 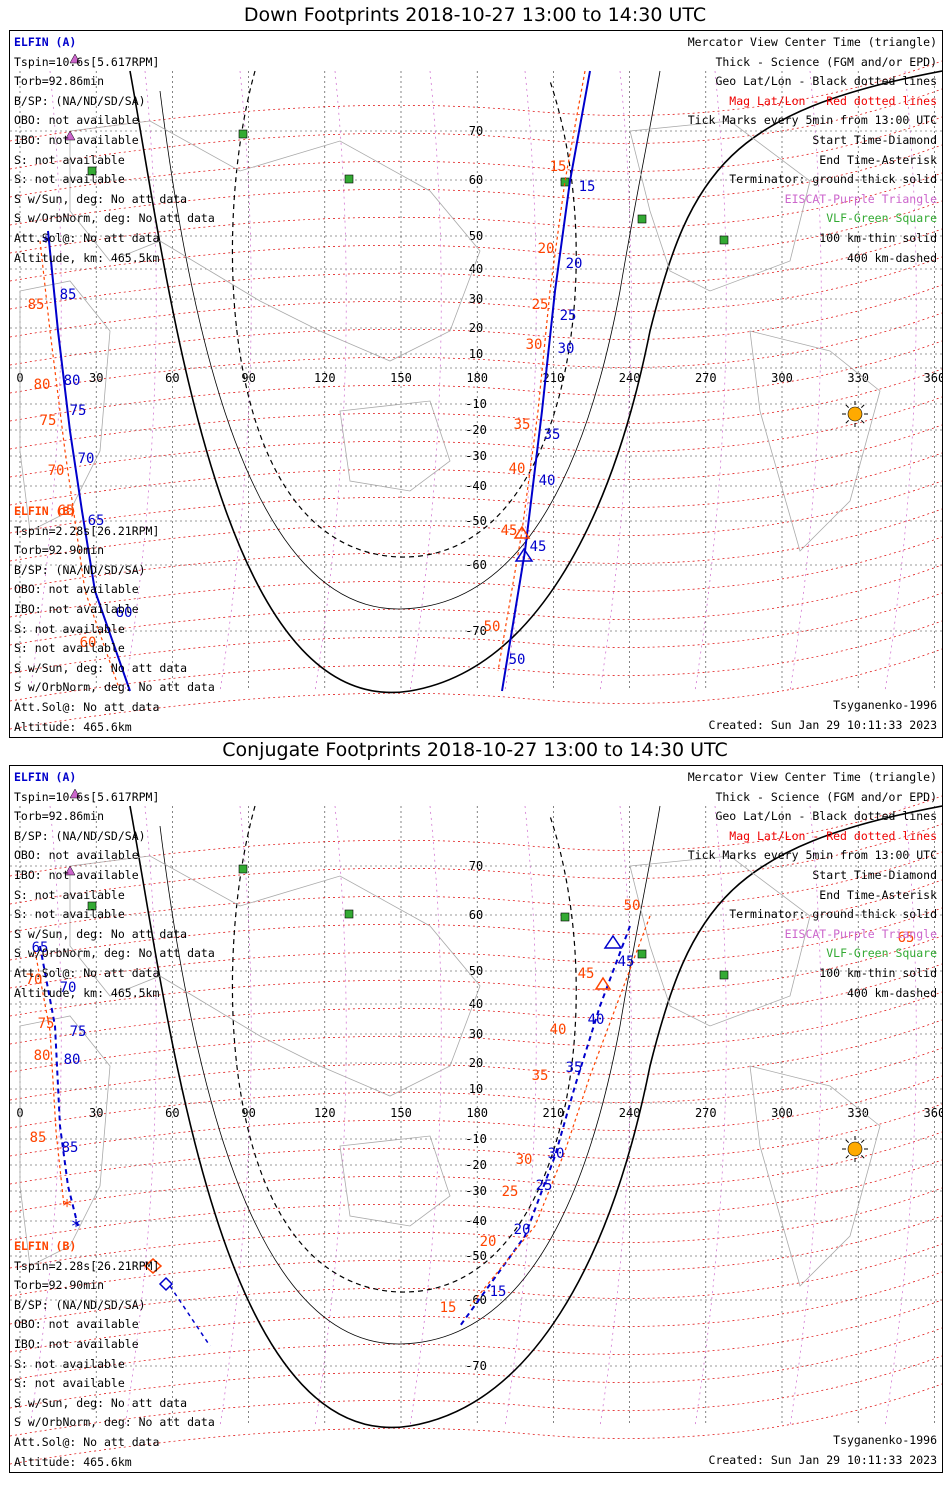 I want to click on sun-icon, so click(x=855, y=1149).